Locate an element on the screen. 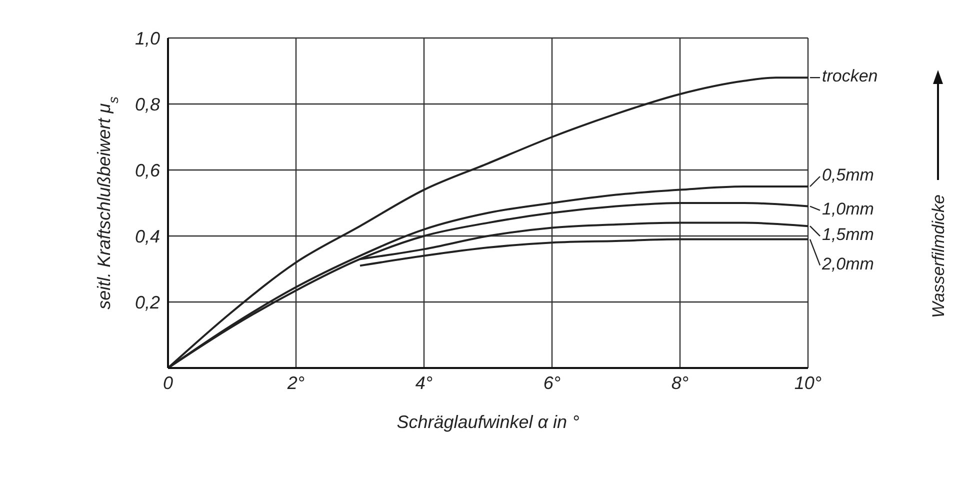  y-tick-label: 1,0 is located at coordinates (147, 38).